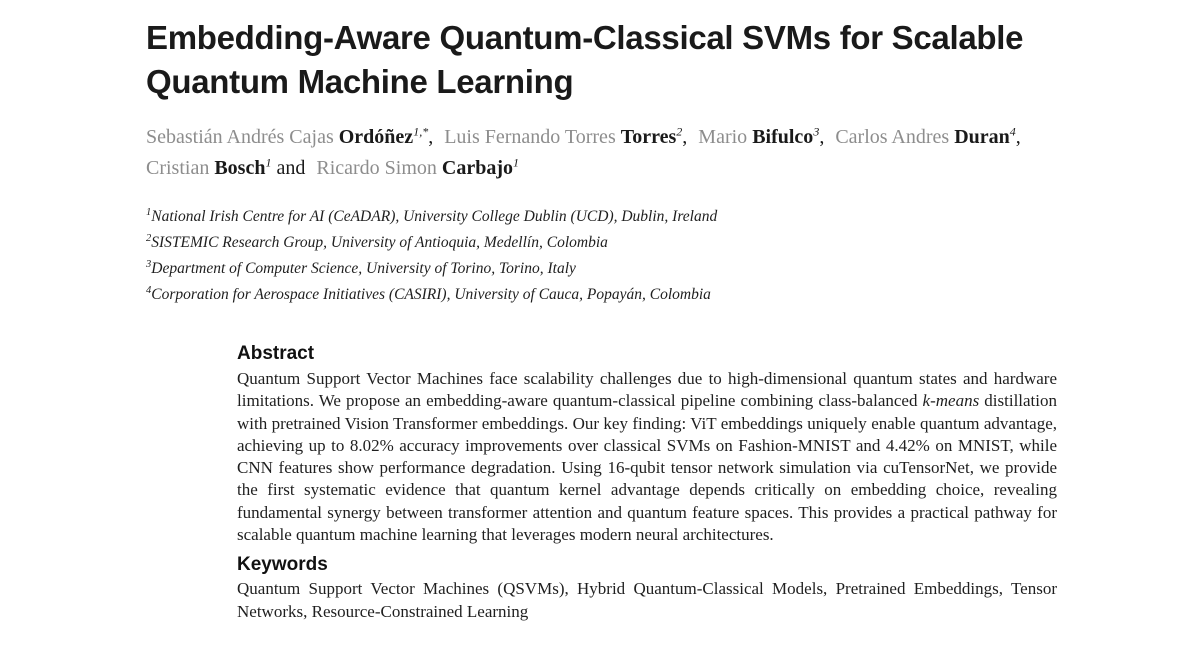  What do you see at coordinates (240, 137) in the screenshot?
I see `author-given: Sebastián Andrés Cajas` at bounding box center [240, 137].